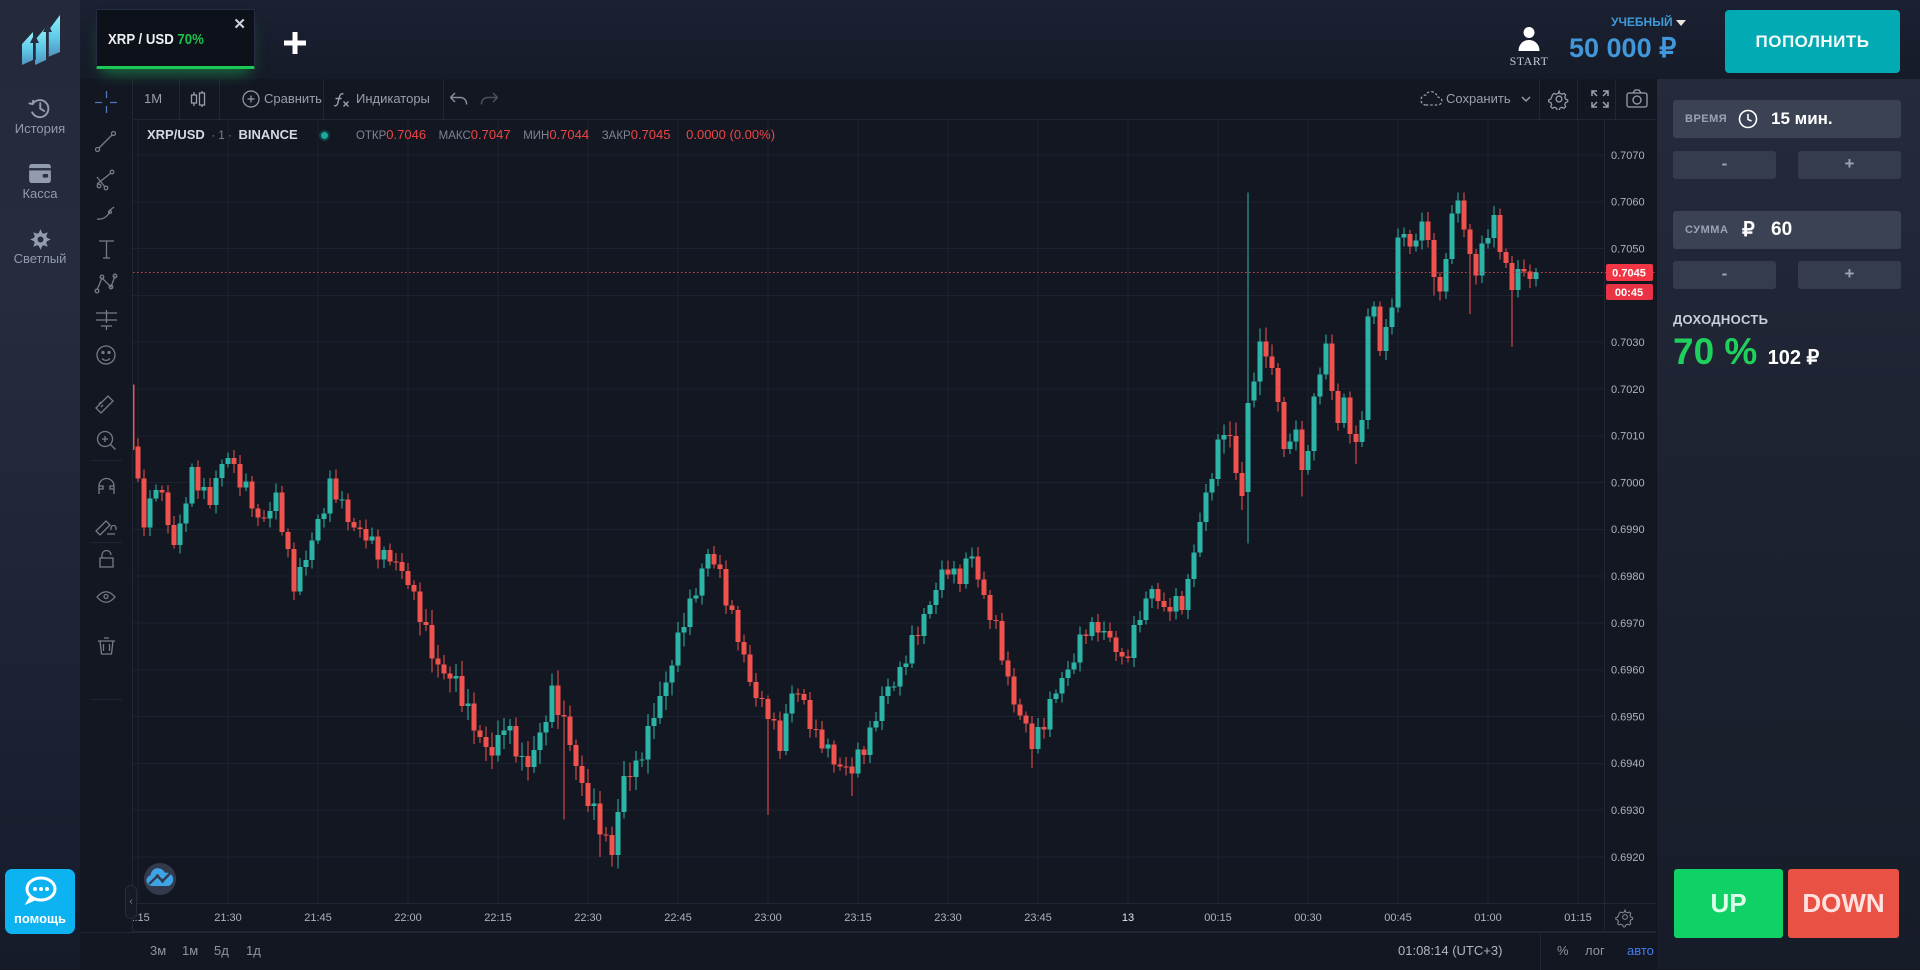  Describe the element at coordinates (1628, 717) in the screenshot. I see `svg-text: 0.6950` at that location.